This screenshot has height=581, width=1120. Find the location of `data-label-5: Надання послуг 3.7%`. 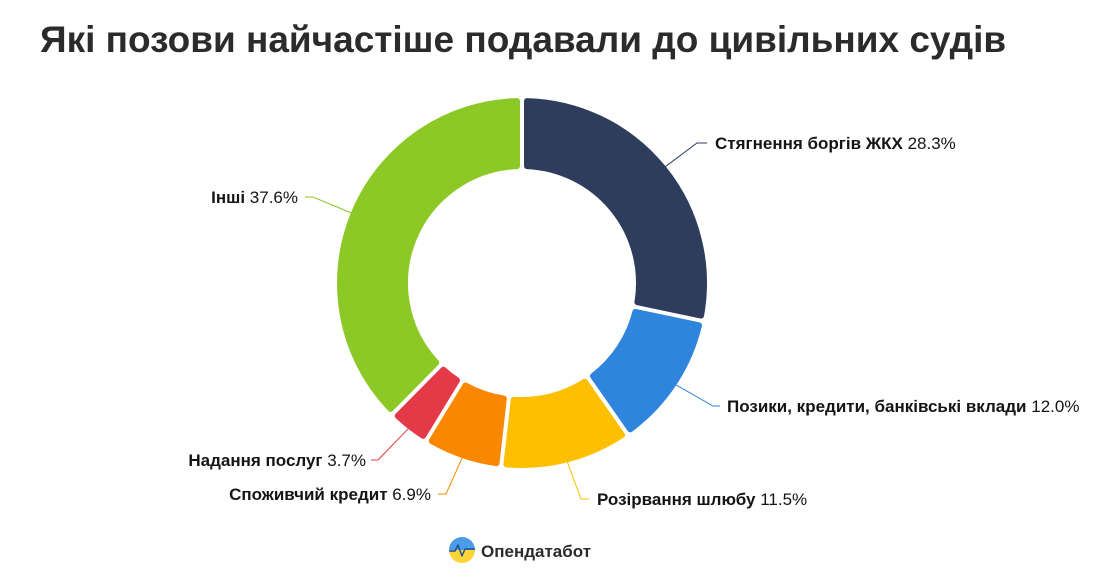

data-label-5: Надання послуг 3.7% is located at coordinates (277, 460).